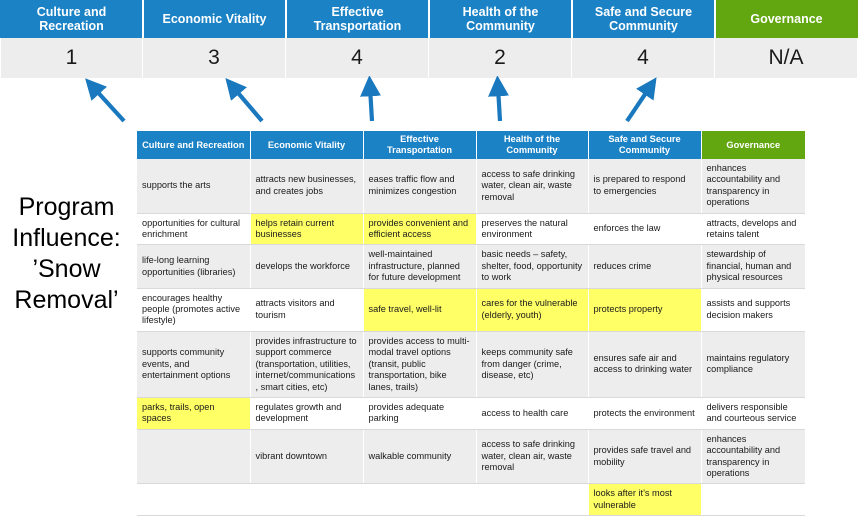  I want to click on matrix-cell: access to health care, so click(532, 413).